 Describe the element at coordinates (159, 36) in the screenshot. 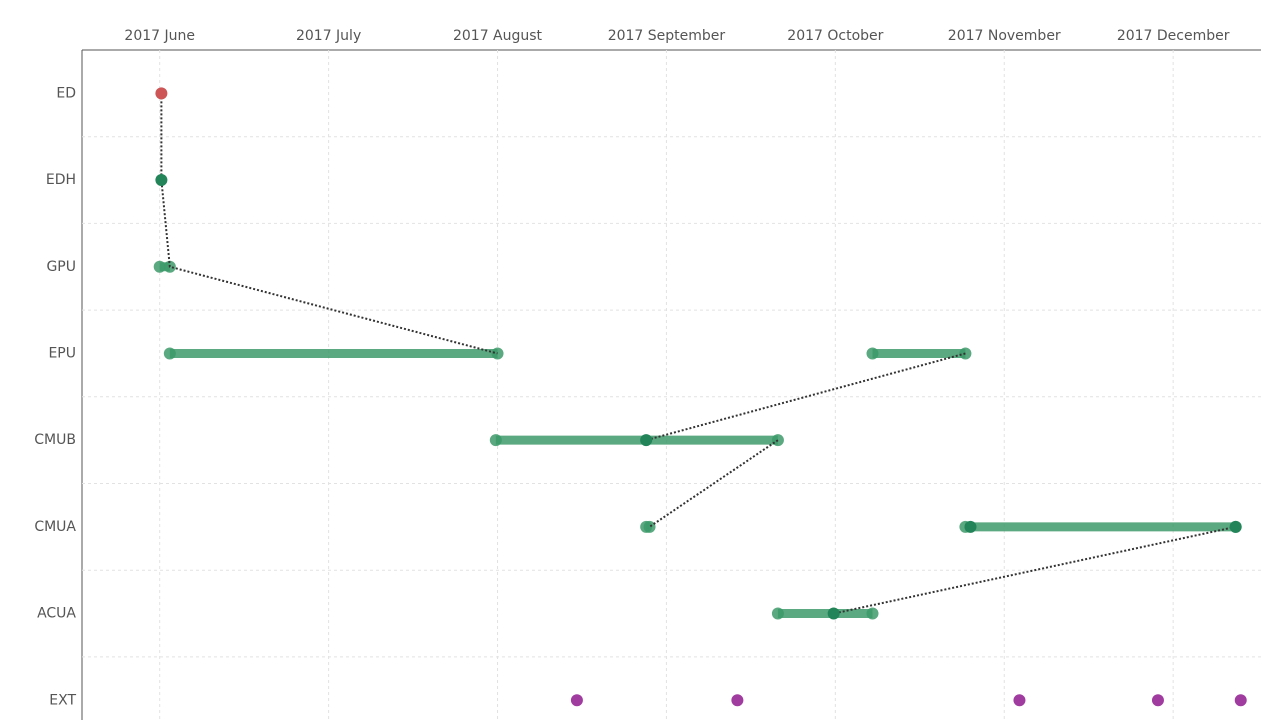

I see `x-tick-label: 2017 June` at that location.